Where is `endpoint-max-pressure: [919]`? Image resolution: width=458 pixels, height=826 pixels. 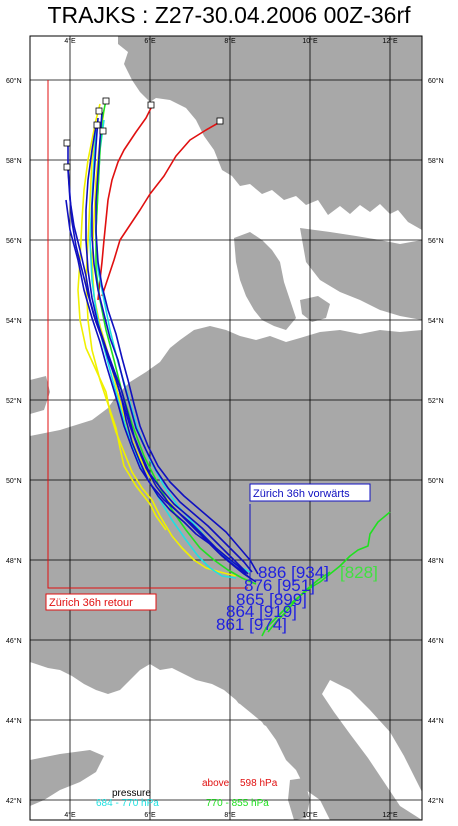
endpoint-max-pressure: [919] is located at coordinates (278, 611).